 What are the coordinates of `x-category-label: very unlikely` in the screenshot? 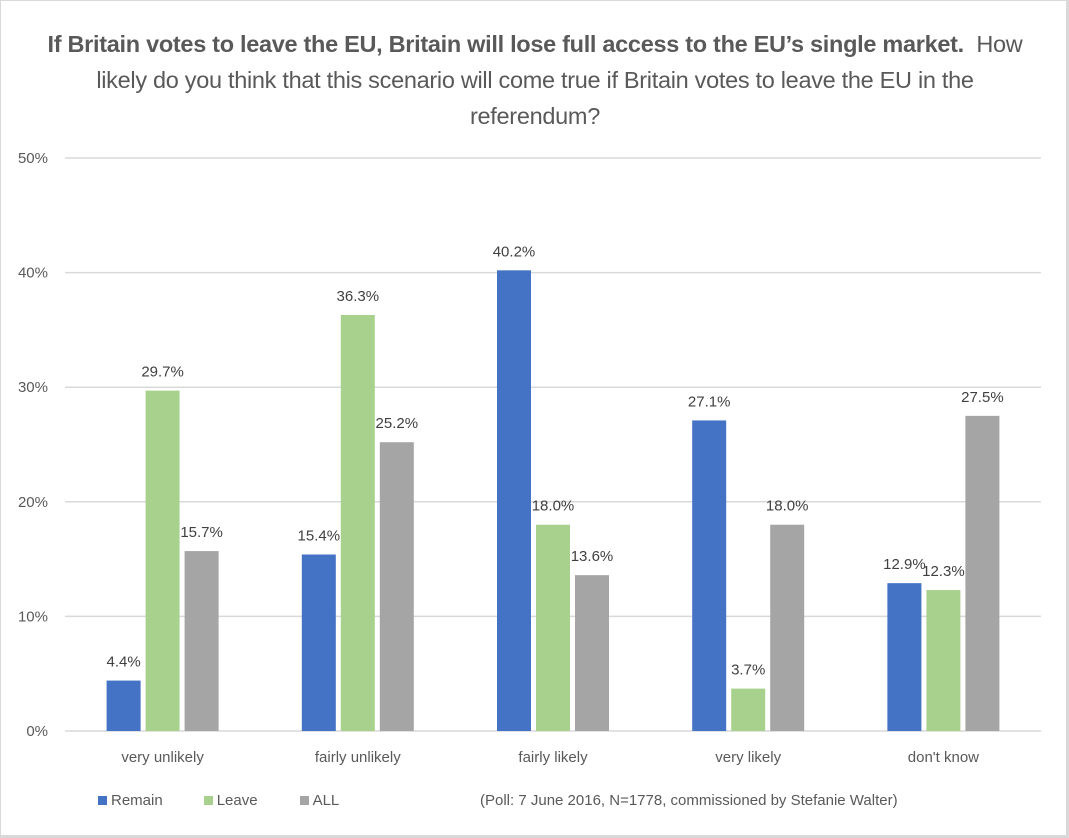 It's located at (162, 757).